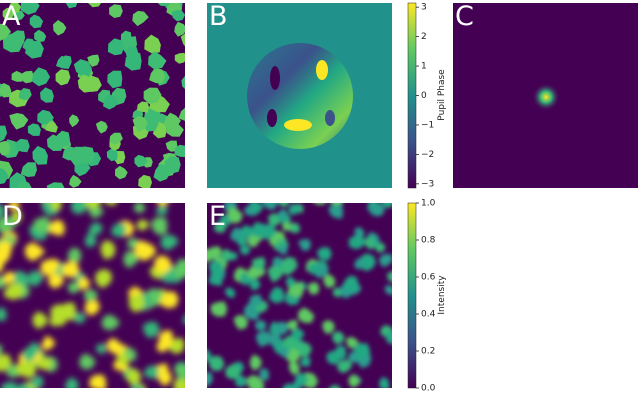 This screenshot has width=640, height=397. Describe the element at coordinates (412, 95) in the screenshot. I see `colorbar-phase` at that location.